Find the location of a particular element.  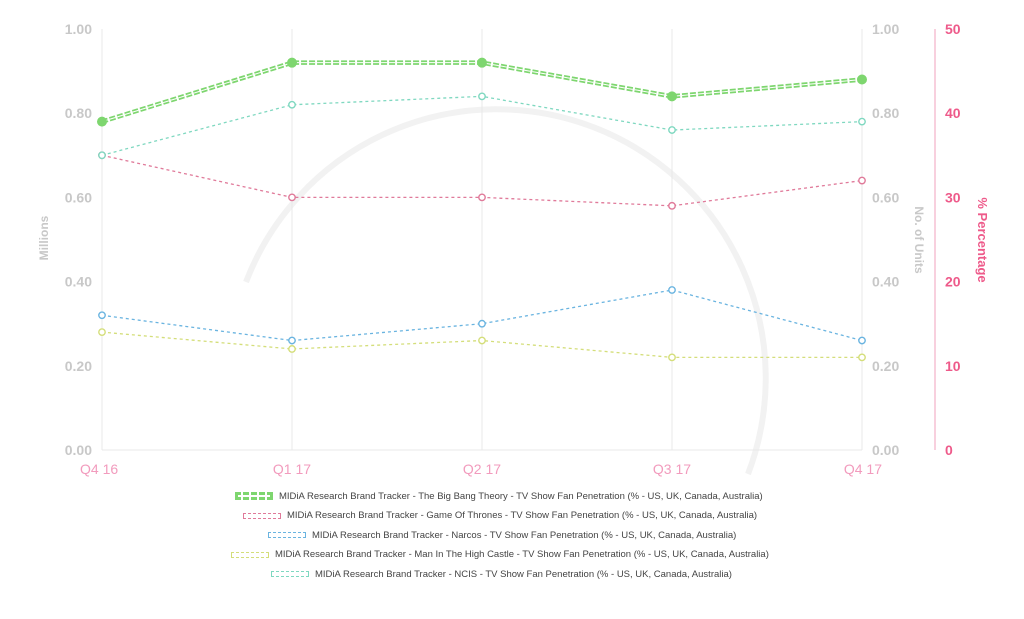

x-tick-label: Q3 17 is located at coordinates (672, 469).